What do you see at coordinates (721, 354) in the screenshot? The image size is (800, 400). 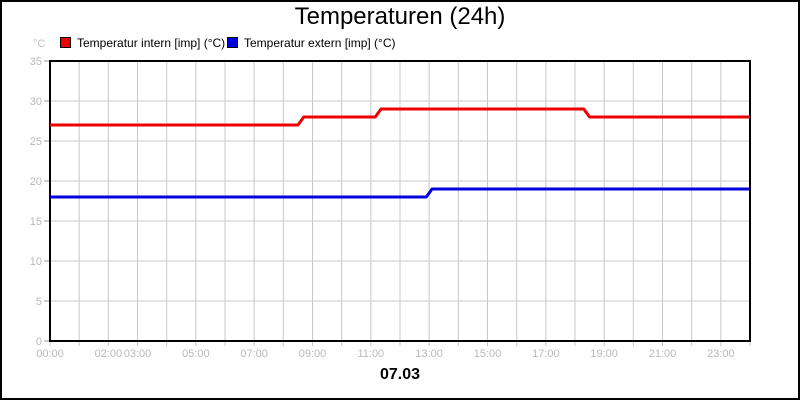 I see `x-tick-label: 23:00` at bounding box center [721, 354].